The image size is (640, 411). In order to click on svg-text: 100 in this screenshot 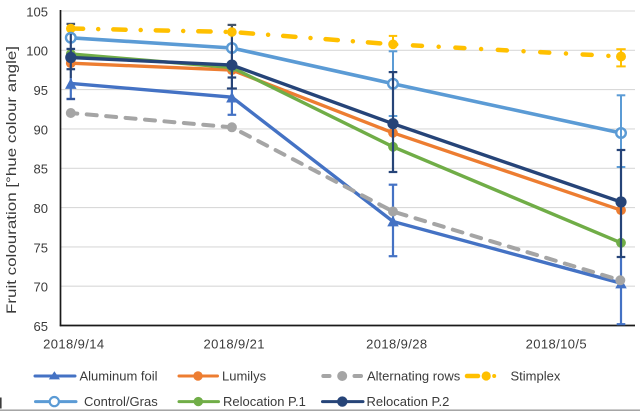, I will do `click(37, 51)`.